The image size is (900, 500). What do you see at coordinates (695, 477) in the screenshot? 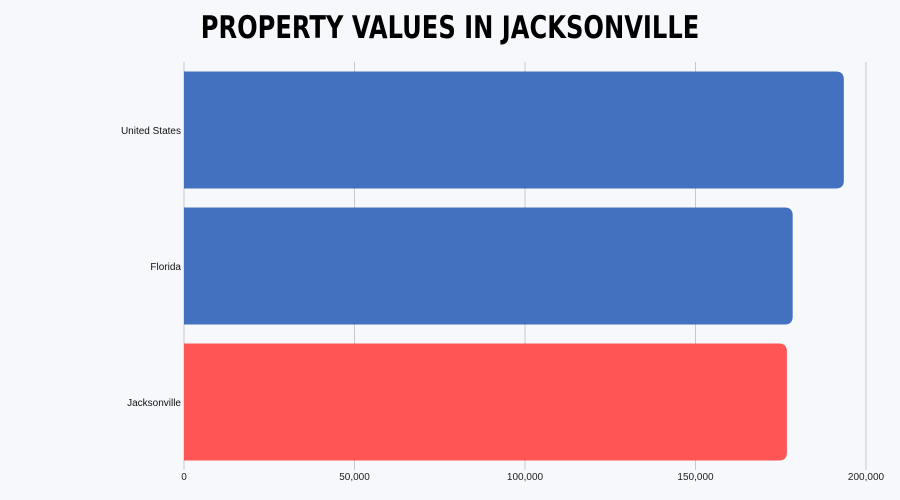
I see `x-tick-label: 150,000` at bounding box center [695, 477].